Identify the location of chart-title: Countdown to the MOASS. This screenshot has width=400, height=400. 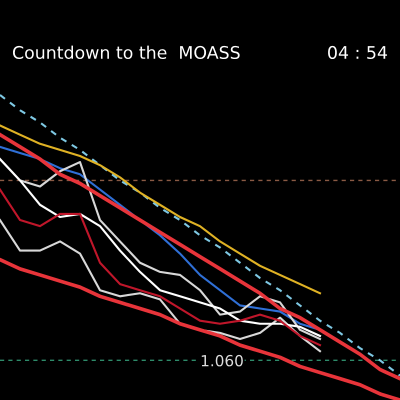
(126, 53).